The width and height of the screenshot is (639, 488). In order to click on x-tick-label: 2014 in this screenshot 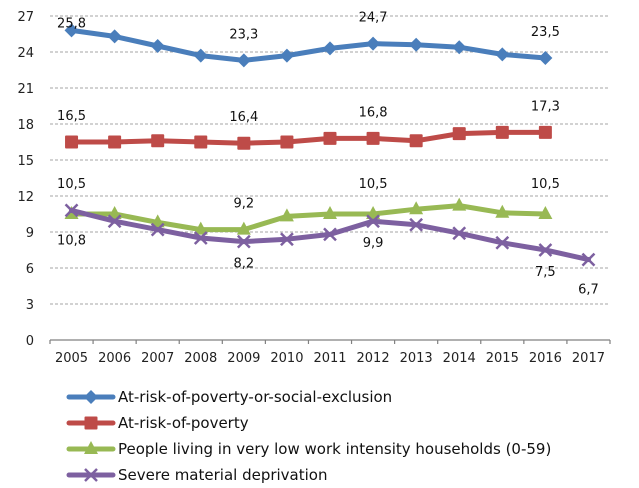, I will do `click(459, 358)`.